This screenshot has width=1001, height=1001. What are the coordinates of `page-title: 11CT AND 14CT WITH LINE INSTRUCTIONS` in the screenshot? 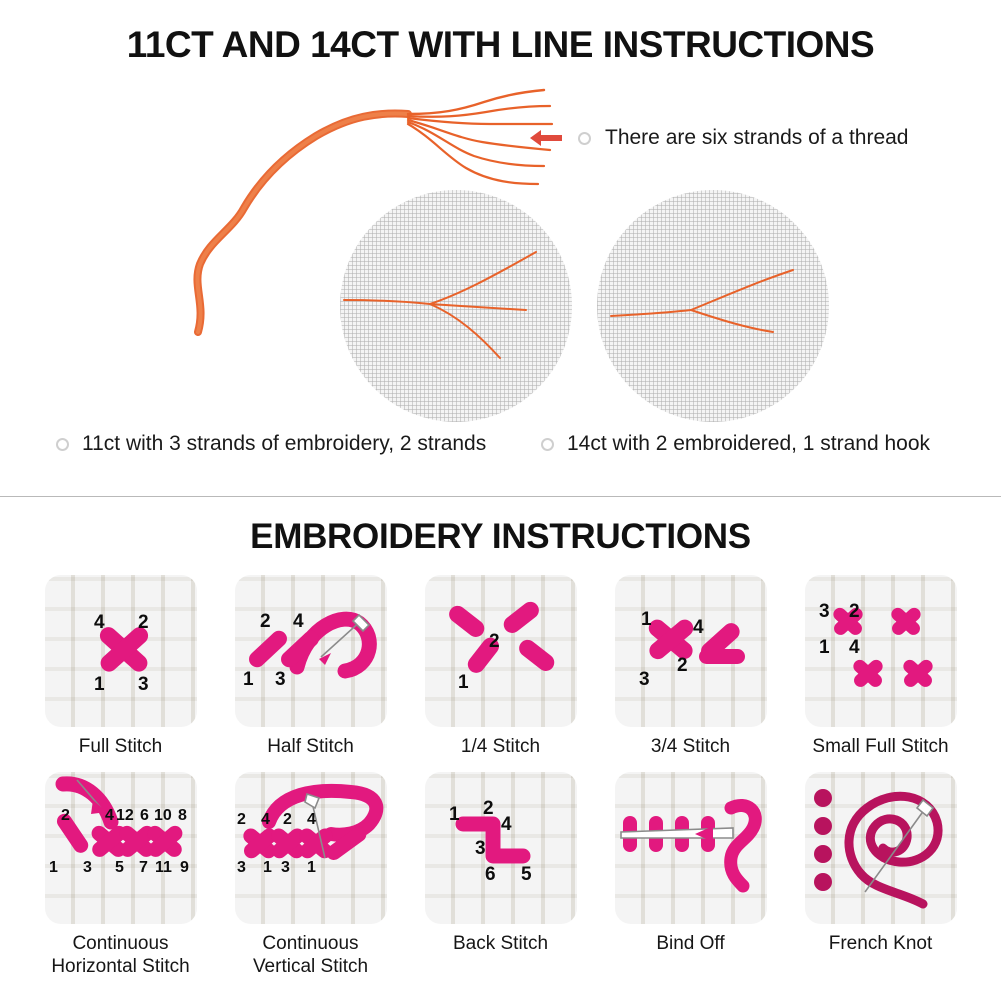 It's located at (500, 44).